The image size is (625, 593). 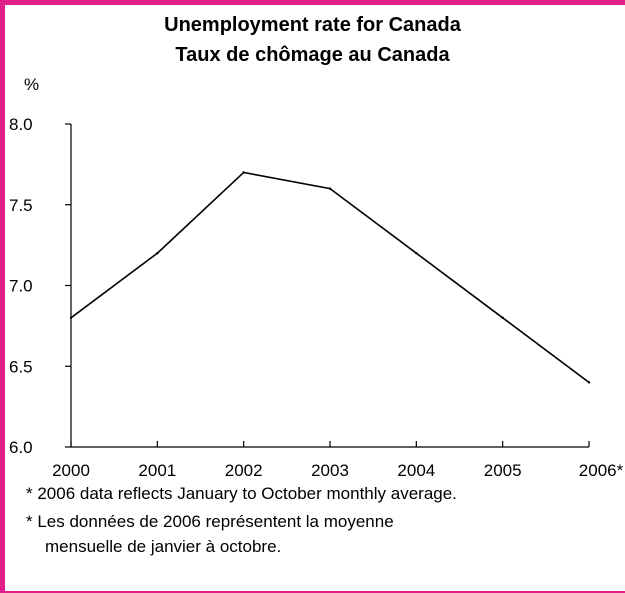 What do you see at coordinates (21, 205) in the screenshot?
I see `y-tick-label: 7.5` at bounding box center [21, 205].